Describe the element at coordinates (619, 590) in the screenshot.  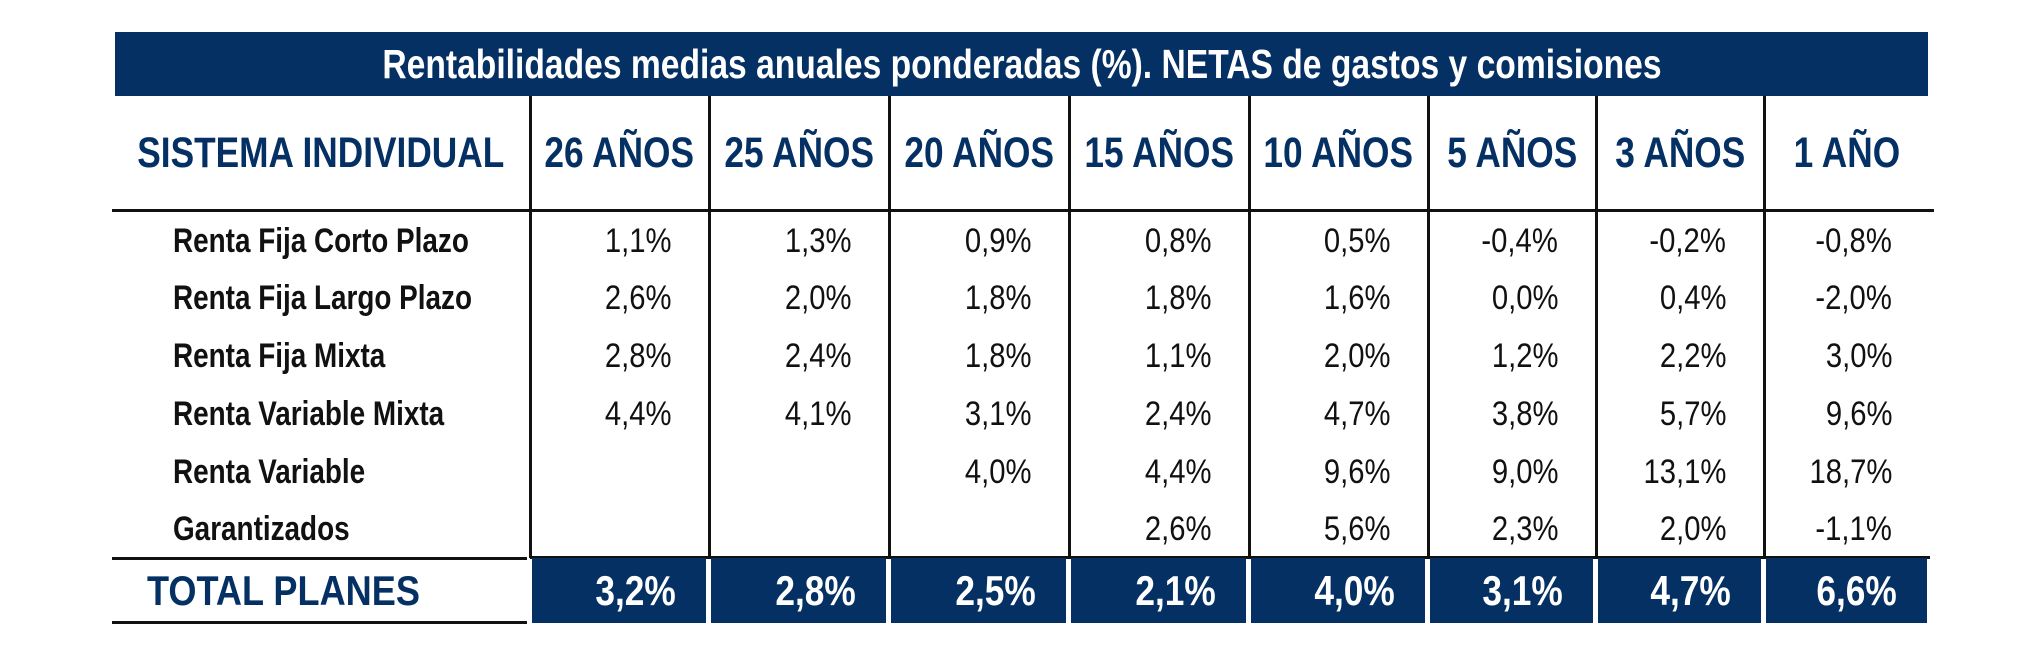
I see `total-cell: 3,2%` at that location.